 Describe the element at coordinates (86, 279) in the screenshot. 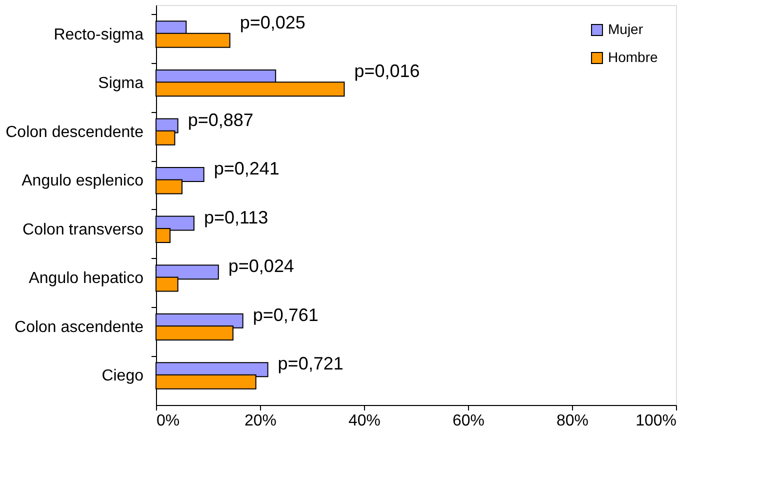

I see `y-tick-label: Angulo hepatico` at that location.